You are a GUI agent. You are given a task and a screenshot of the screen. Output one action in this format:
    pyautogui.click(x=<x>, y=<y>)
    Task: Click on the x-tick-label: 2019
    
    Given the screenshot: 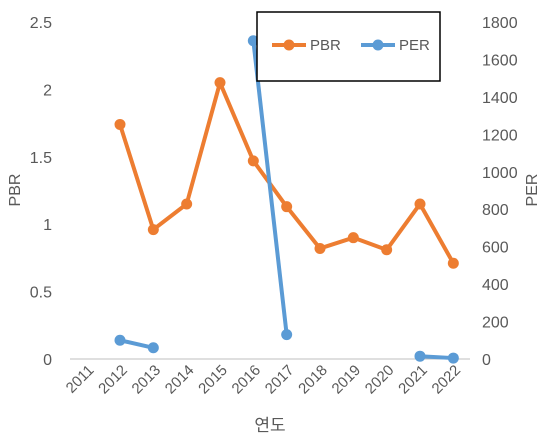 What is the action you would take?
    pyautogui.click(x=347, y=380)
    